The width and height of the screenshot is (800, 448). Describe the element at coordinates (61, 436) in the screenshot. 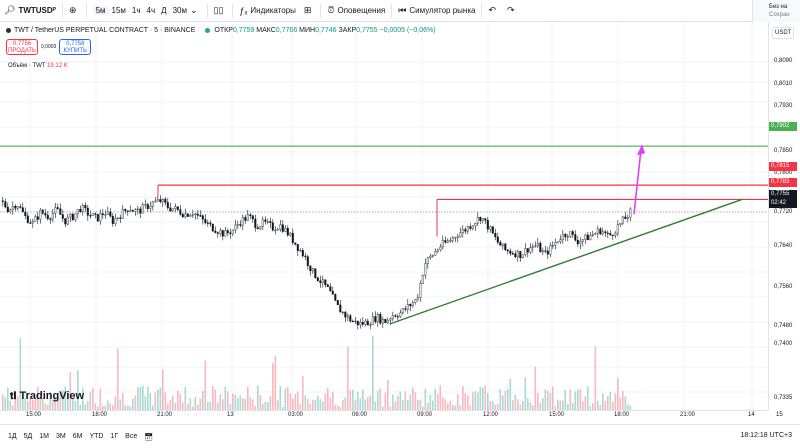

I see `range-3m: 3М` at that location.